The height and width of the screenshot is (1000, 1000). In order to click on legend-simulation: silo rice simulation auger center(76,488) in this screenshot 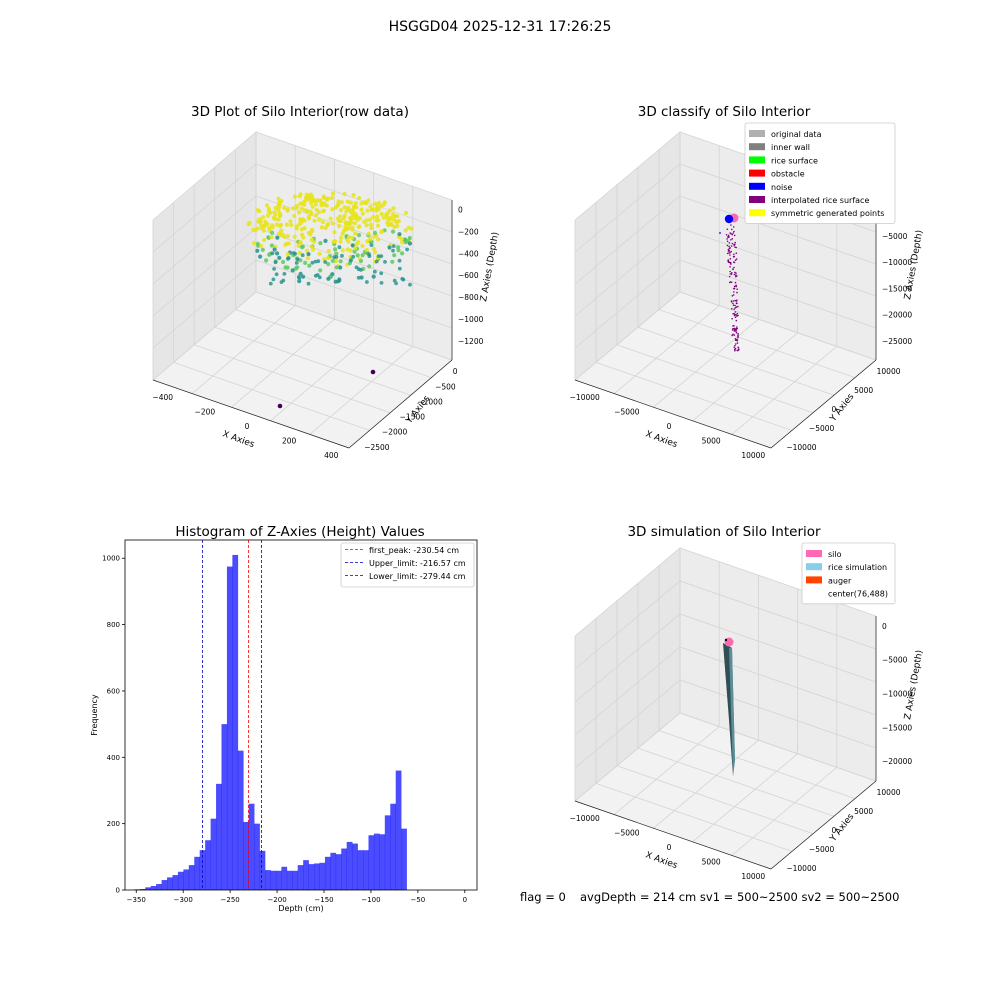, I will do `click(848, 573)`.